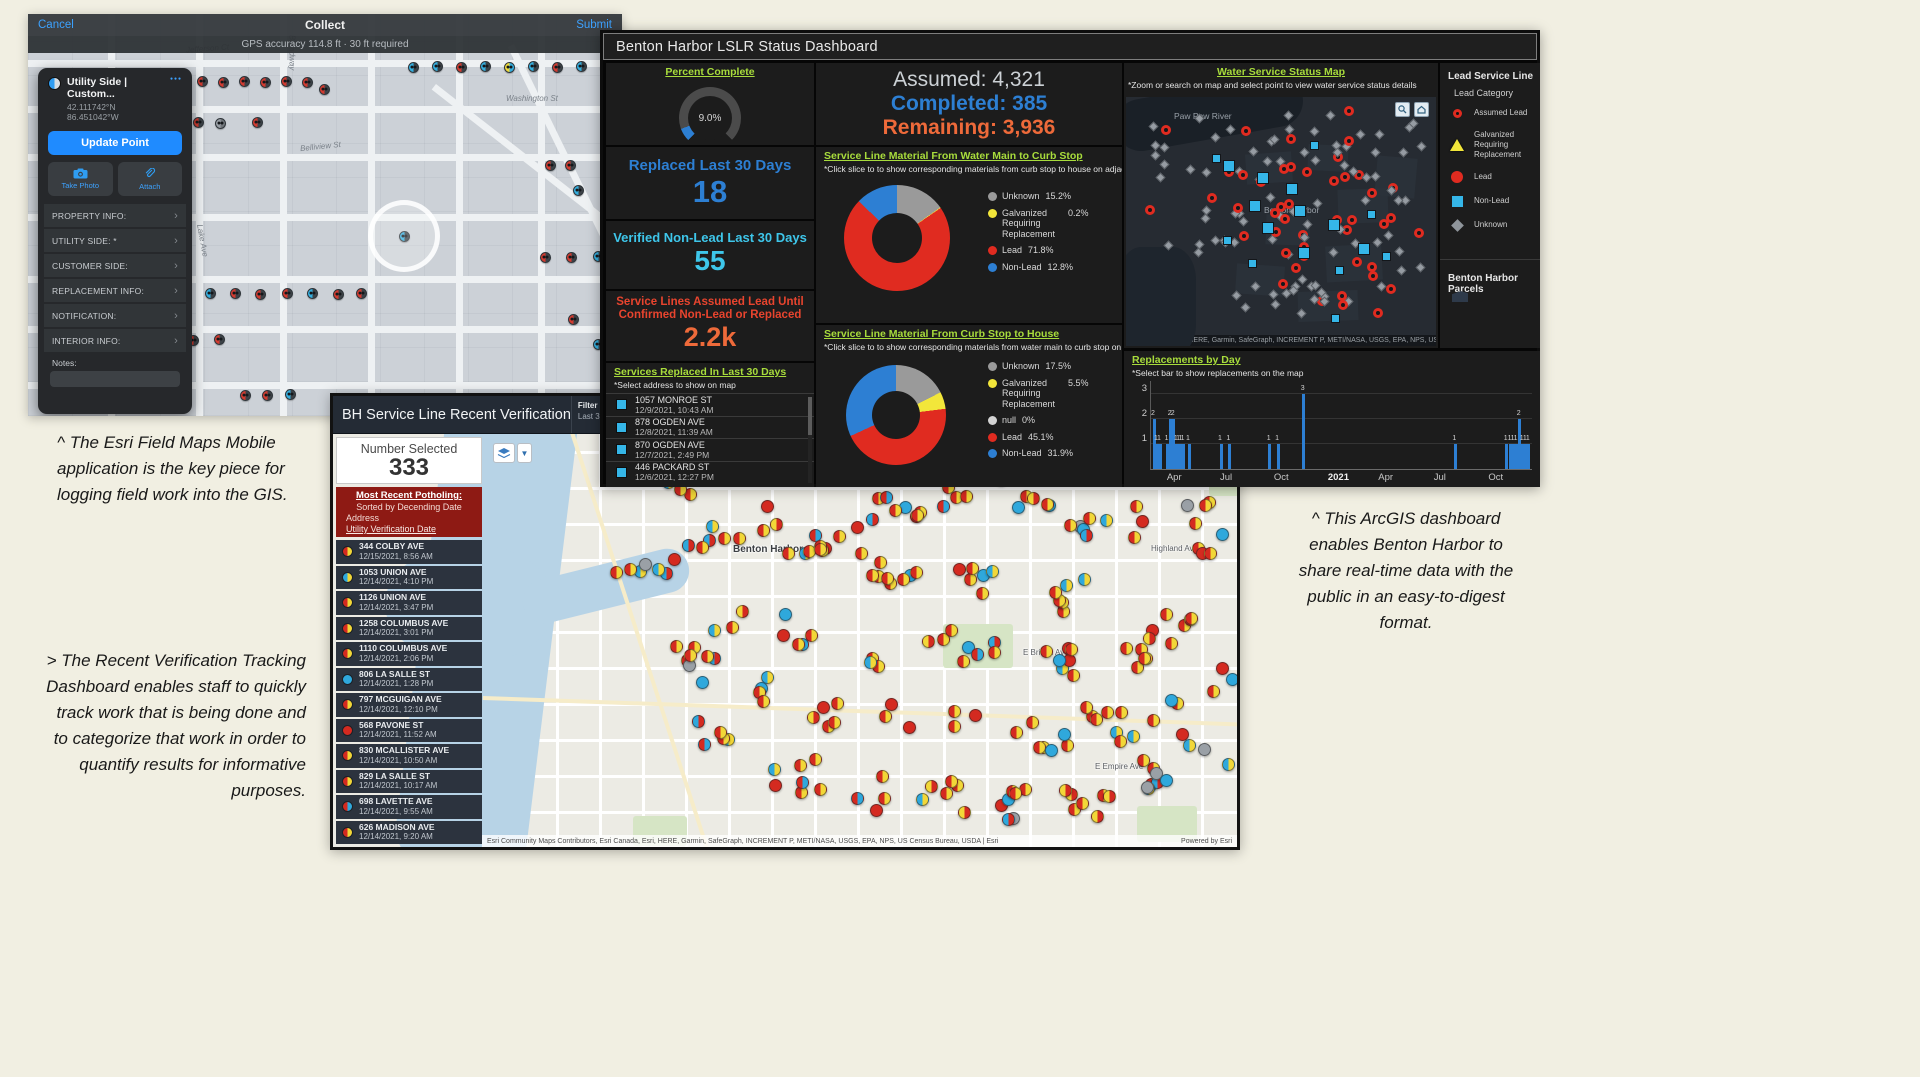 This screenshot has height=1077, width=1920. What do you see at coordinates (409, 756) in the screenshot?
I see `verification-list-item: 830 MCALLISTER AVE 12/14/2021, 10:50 AM` at bounding box center [409, 756].